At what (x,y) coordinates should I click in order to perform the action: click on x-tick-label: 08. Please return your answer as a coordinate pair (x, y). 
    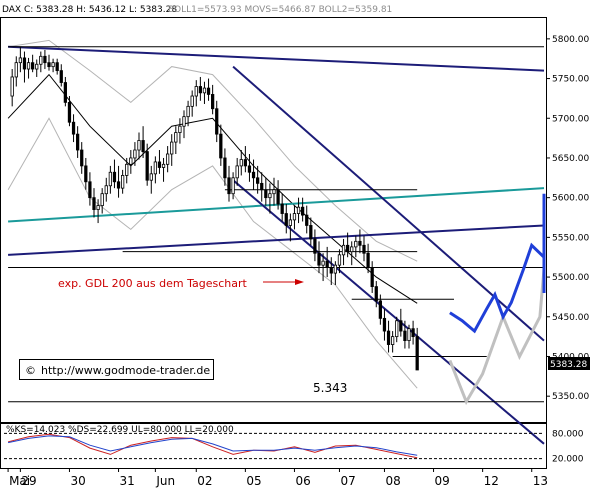
    Looking at the image, I should click on (392, 481).